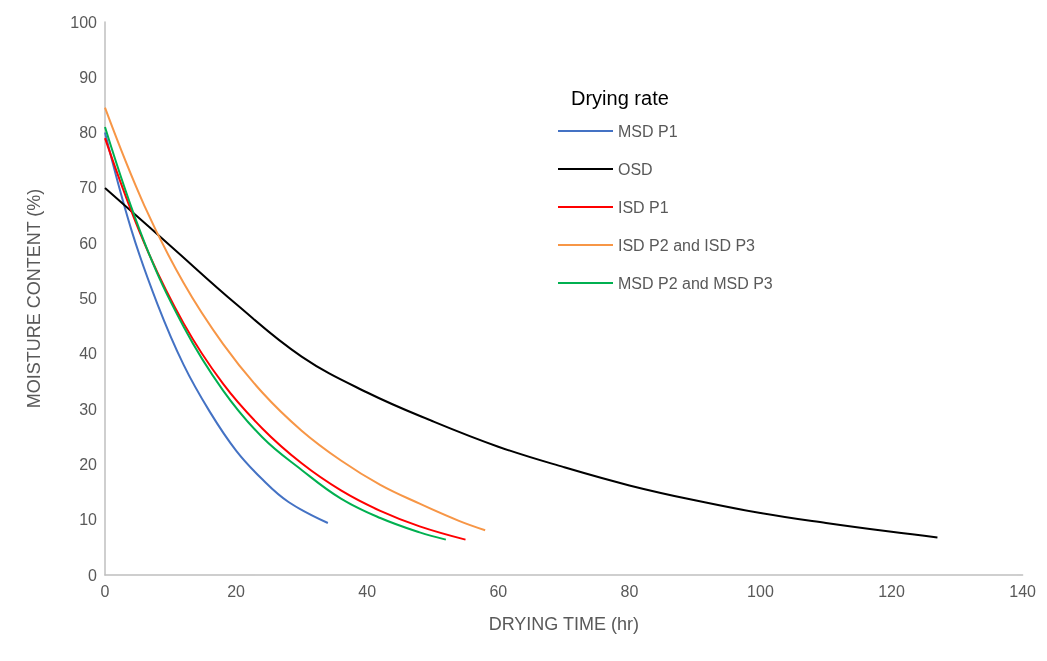  What do you see at coordinates (1023, 591) in the screenshot?
I see `x-tick-label: 140` at bounding box center [1023, 591].